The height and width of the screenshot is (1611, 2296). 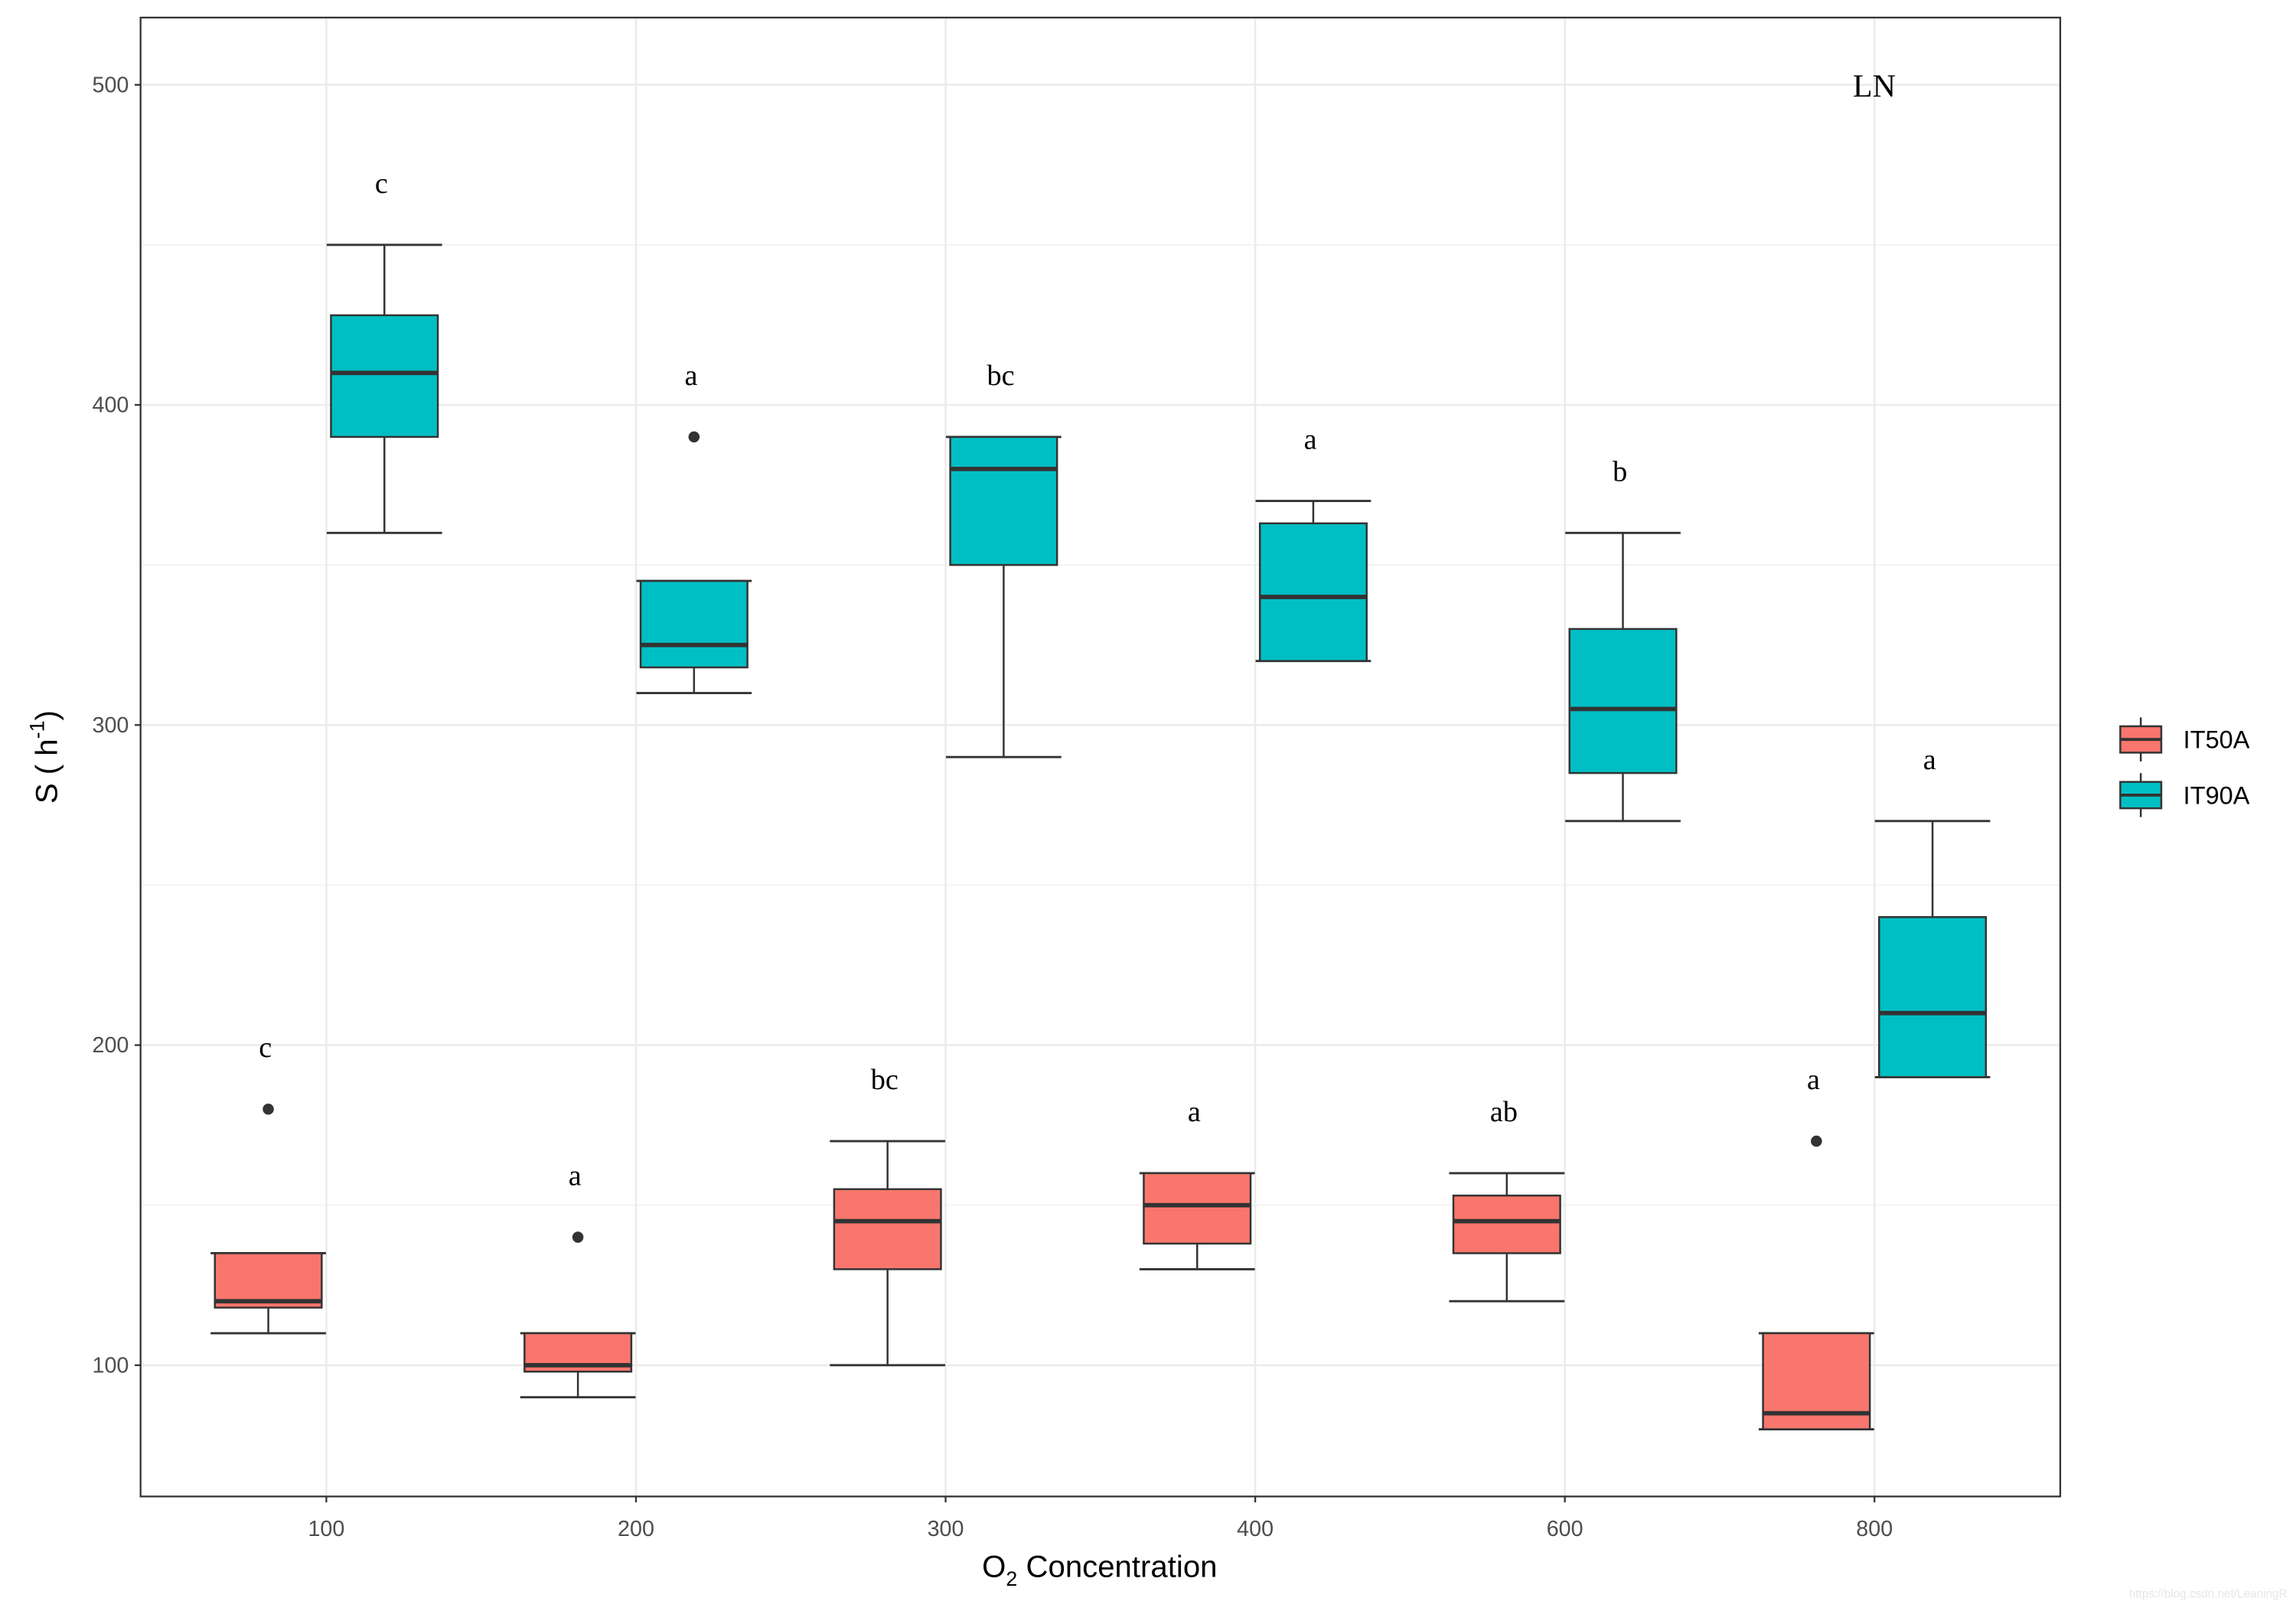 I want to click on x-tick-label: 300, so click(x=946, y=1529).